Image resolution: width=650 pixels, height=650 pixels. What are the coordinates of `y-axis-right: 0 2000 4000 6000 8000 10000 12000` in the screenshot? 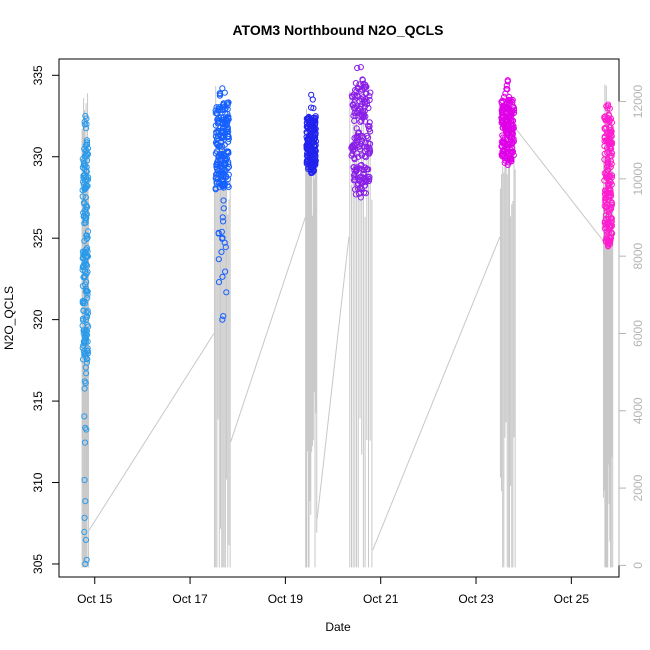 It's located at (631, 327).